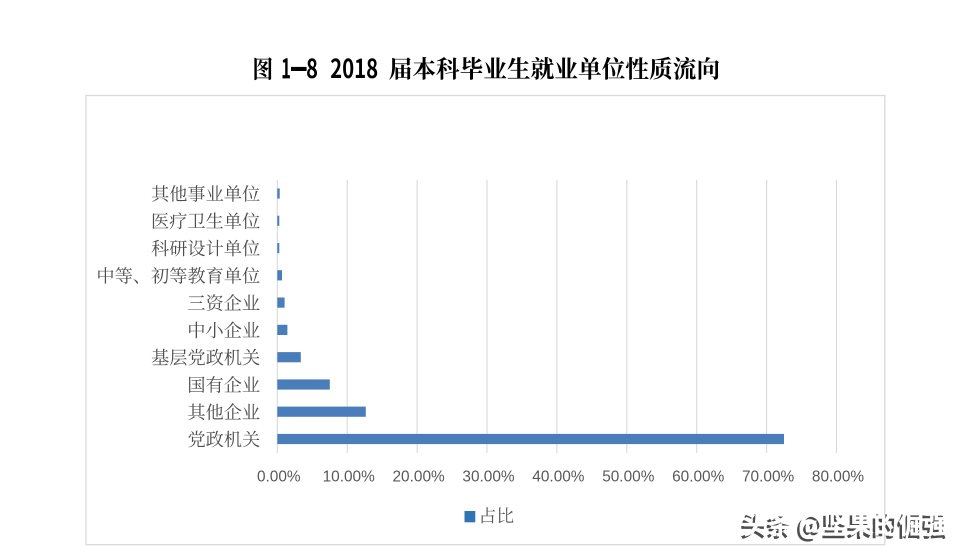 Image resolution: width=961 pixels, height=559 pixels. I want to click on svg-text: 0.00%, so click(279, 476).